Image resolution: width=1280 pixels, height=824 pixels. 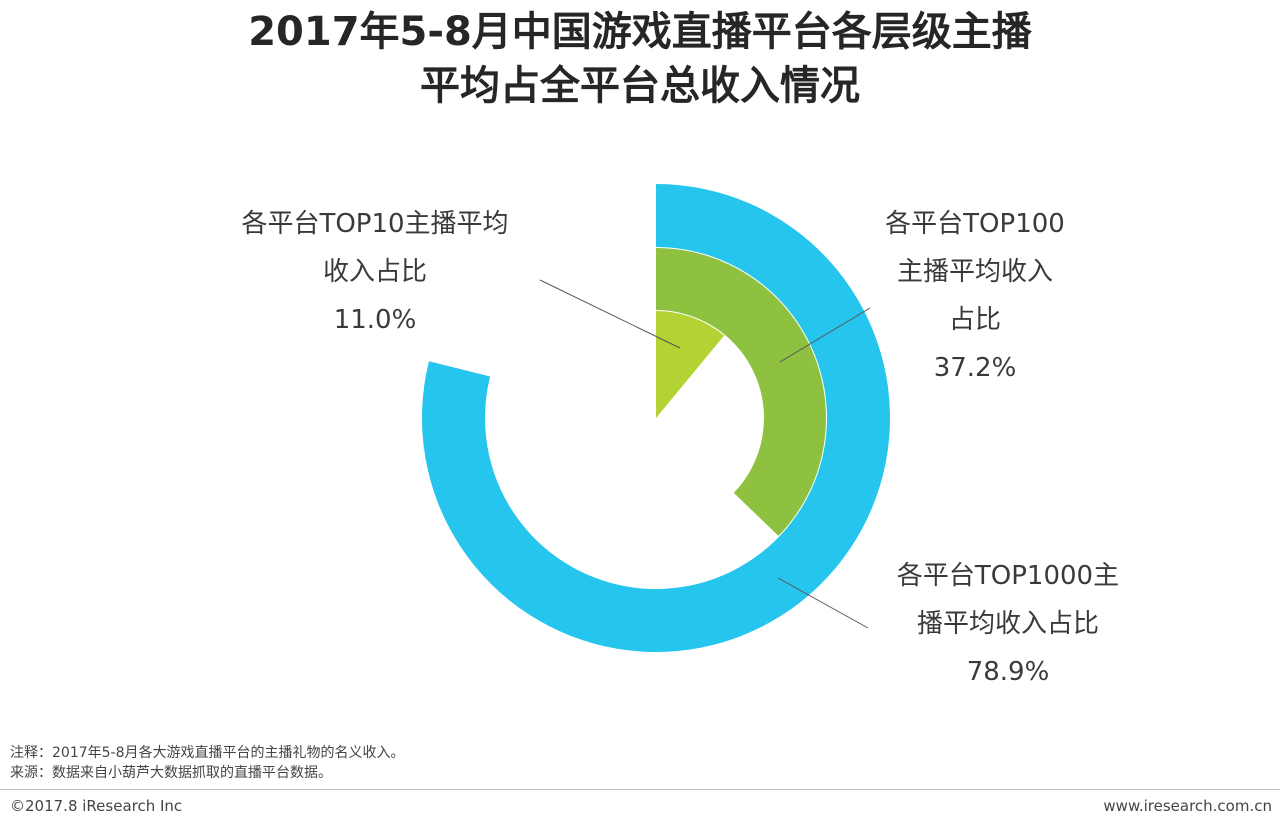 I want to click on source-note: 来源：数据来自小葫芦大数据抓取的直播平台数据。, so click(x=171, y=773).